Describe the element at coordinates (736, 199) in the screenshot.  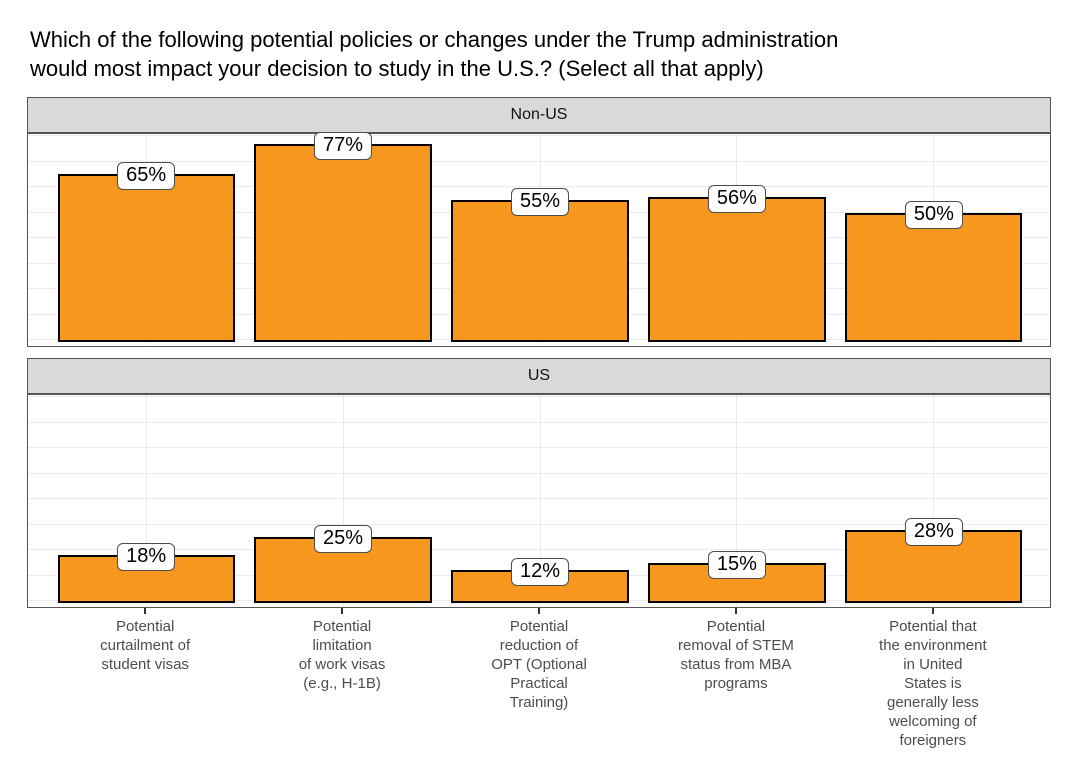
I see `bar-value-label: 56%` at that location.